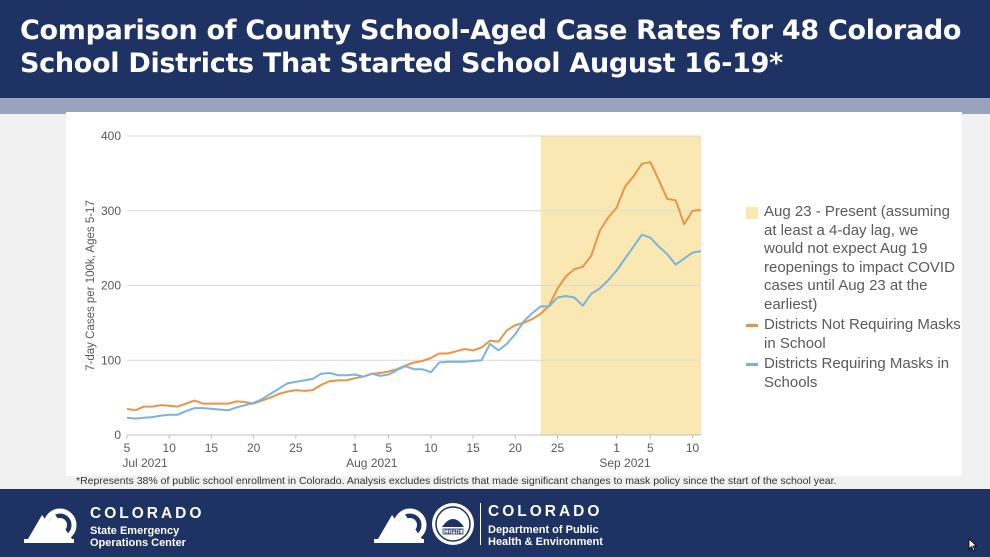 Image resolution: width=990 pixels, height=557 pixels. What do you see at coordinates (480, 524) in the screenshot?
I see `logo-divider` at bounding box center [480, 524].